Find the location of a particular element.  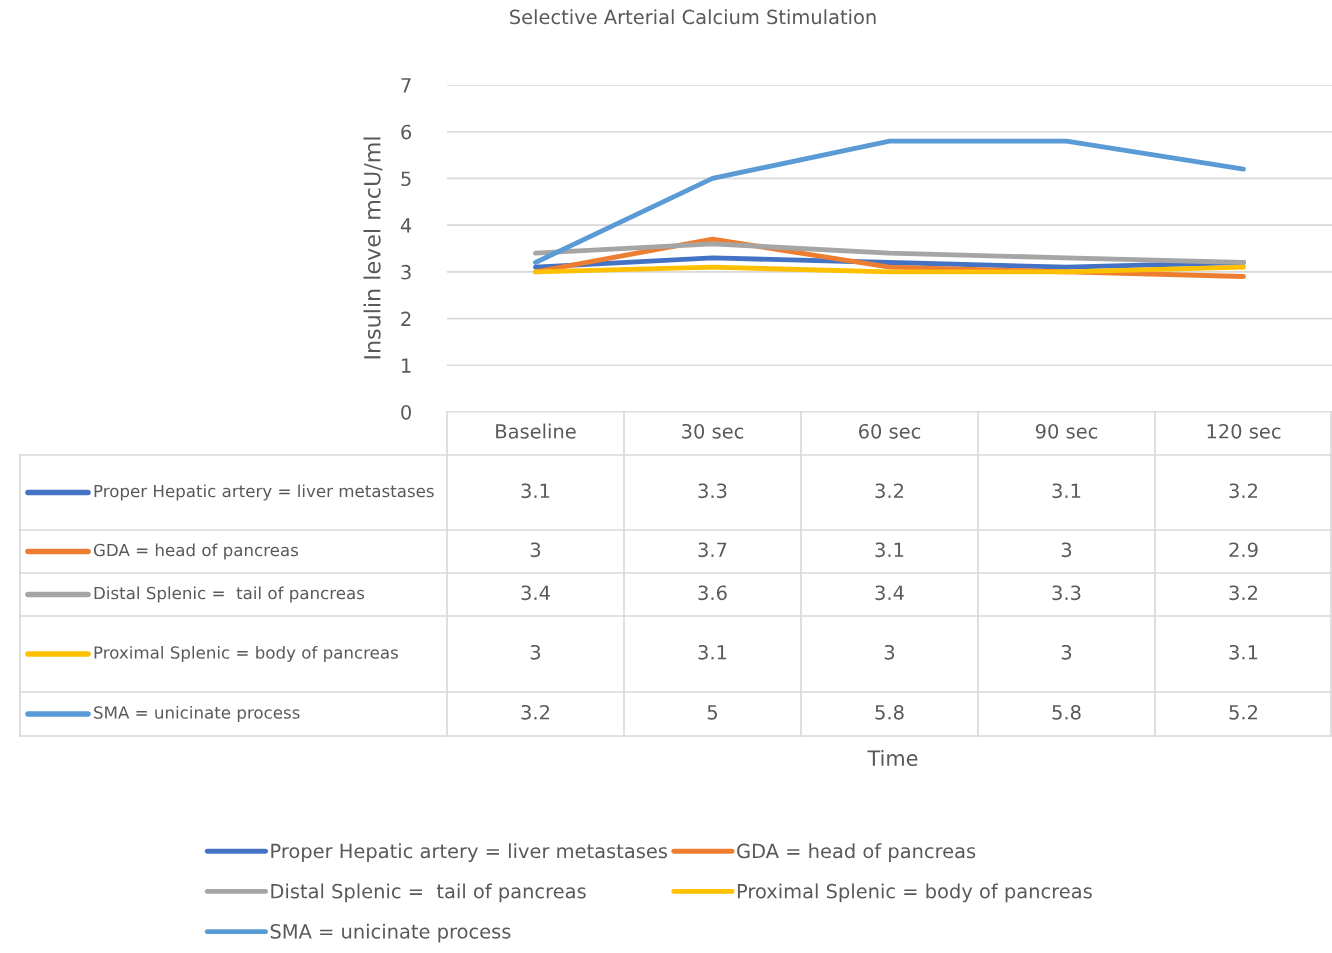

text: Proximal Splenic = body of pancreas is located at coordinates (914, 893).